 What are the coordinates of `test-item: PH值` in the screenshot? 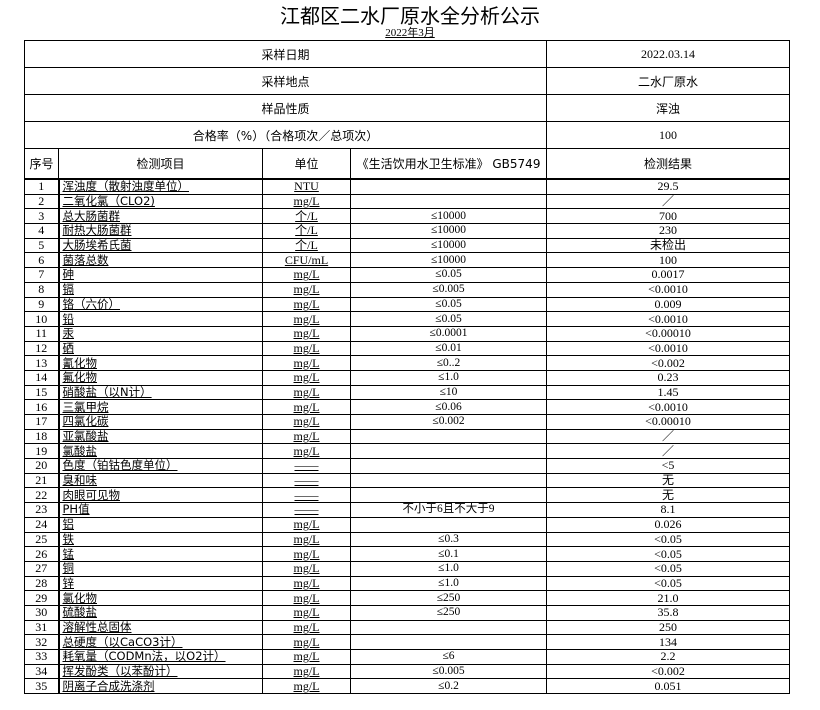 It's located at (160, 510).